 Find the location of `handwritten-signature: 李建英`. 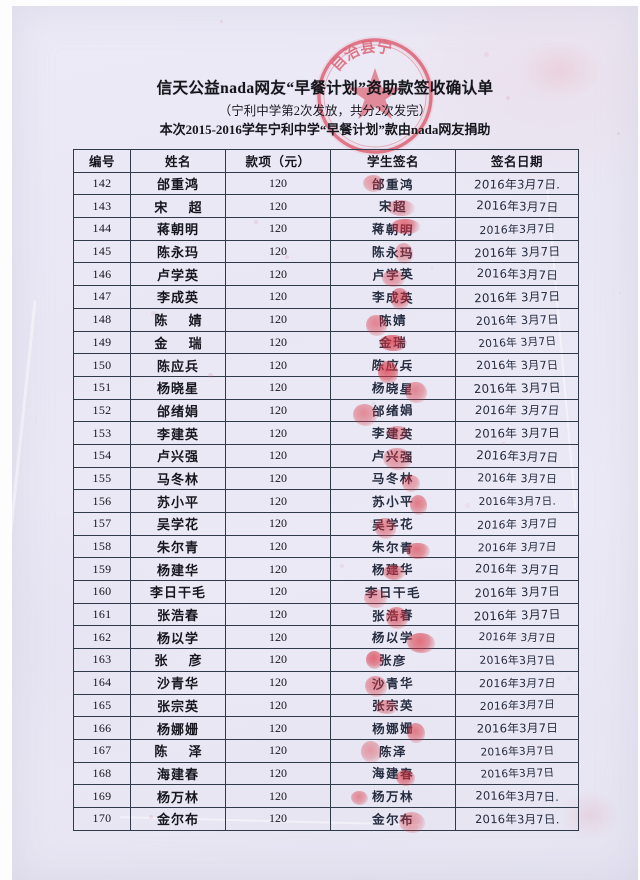

handwritten-signature: 李建英 is located at coordinates (393, 434).